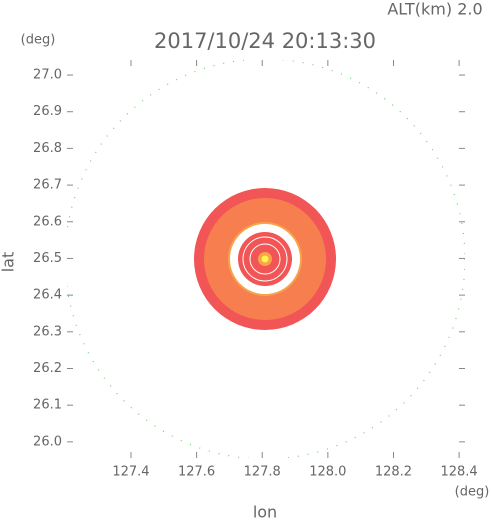  I want to click on x-tick-label: 127.6, so click(196, 472).